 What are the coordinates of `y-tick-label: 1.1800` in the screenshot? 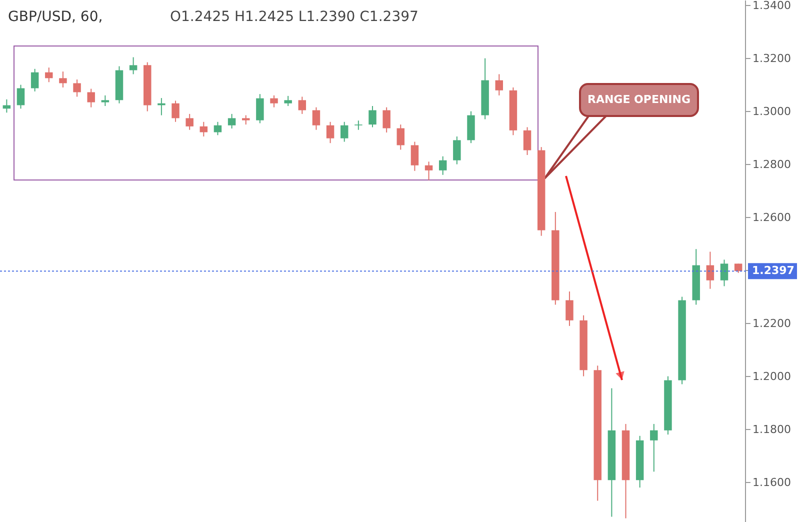 It's located at (771, 429).